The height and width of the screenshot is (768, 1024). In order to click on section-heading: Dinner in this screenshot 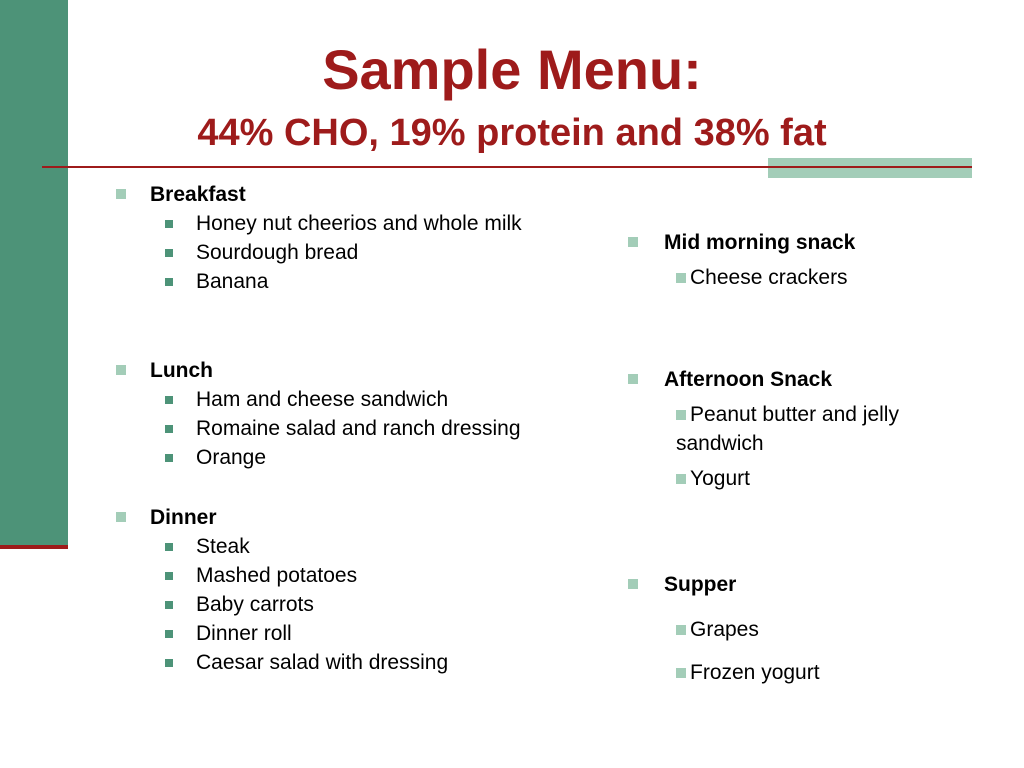, I will do `click(281, 517)`.